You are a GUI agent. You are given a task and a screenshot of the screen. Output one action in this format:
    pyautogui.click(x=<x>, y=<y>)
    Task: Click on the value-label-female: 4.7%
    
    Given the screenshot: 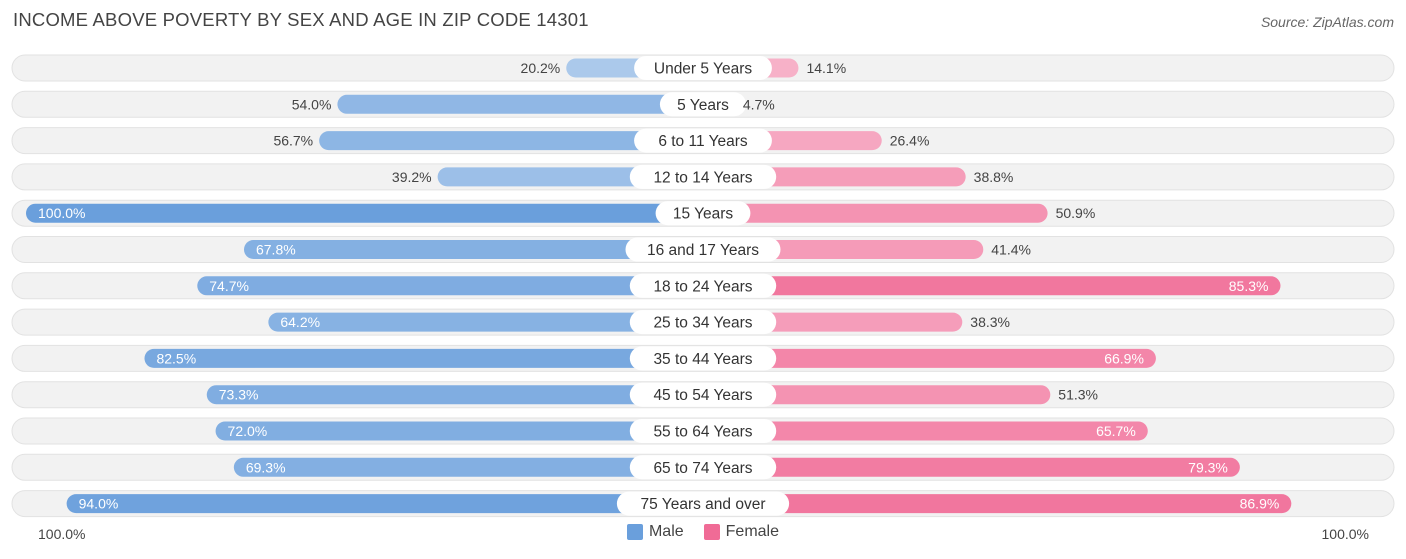 What is the action you would take?
    pyautogui.click(x=759, y=104)
    